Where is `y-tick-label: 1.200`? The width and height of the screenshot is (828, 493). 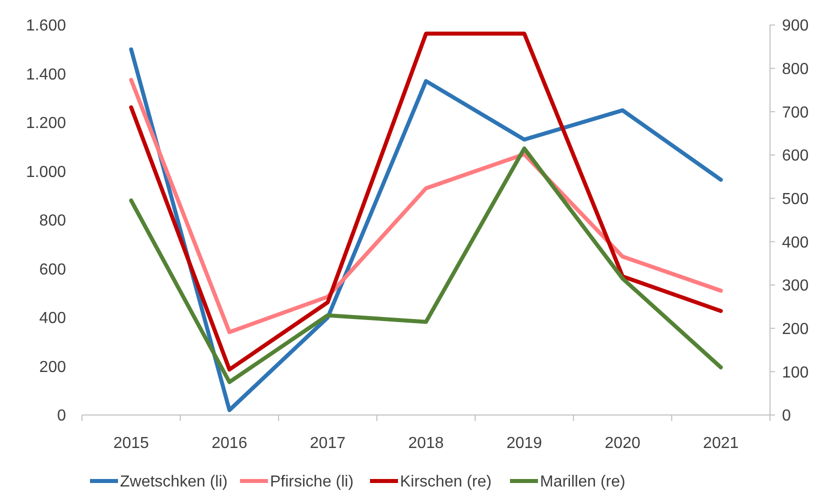
y-tick-label: 1.200 is located at coordinates (46, 123).